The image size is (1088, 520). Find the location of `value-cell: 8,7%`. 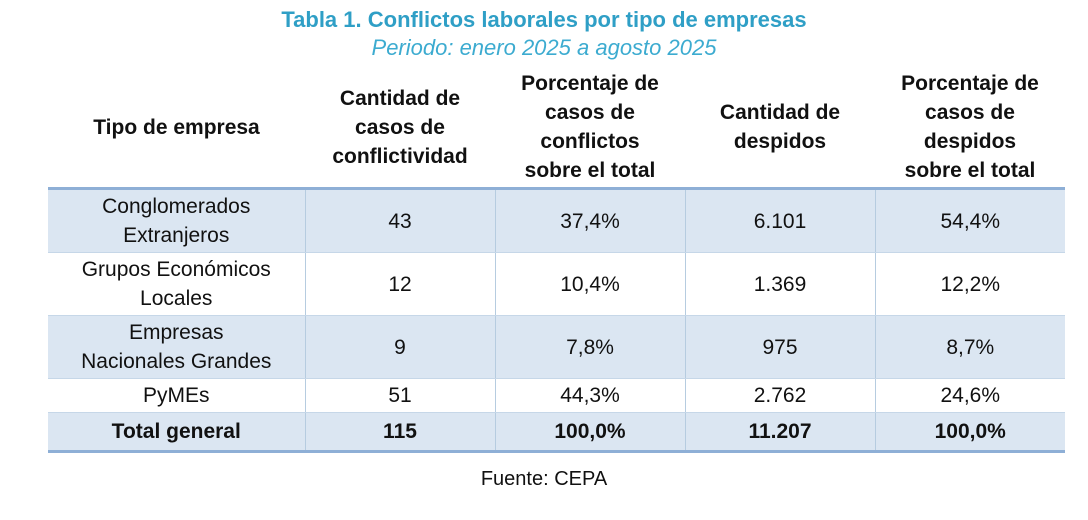

value-cell: 8,7% is located at coordinates (970, 347).